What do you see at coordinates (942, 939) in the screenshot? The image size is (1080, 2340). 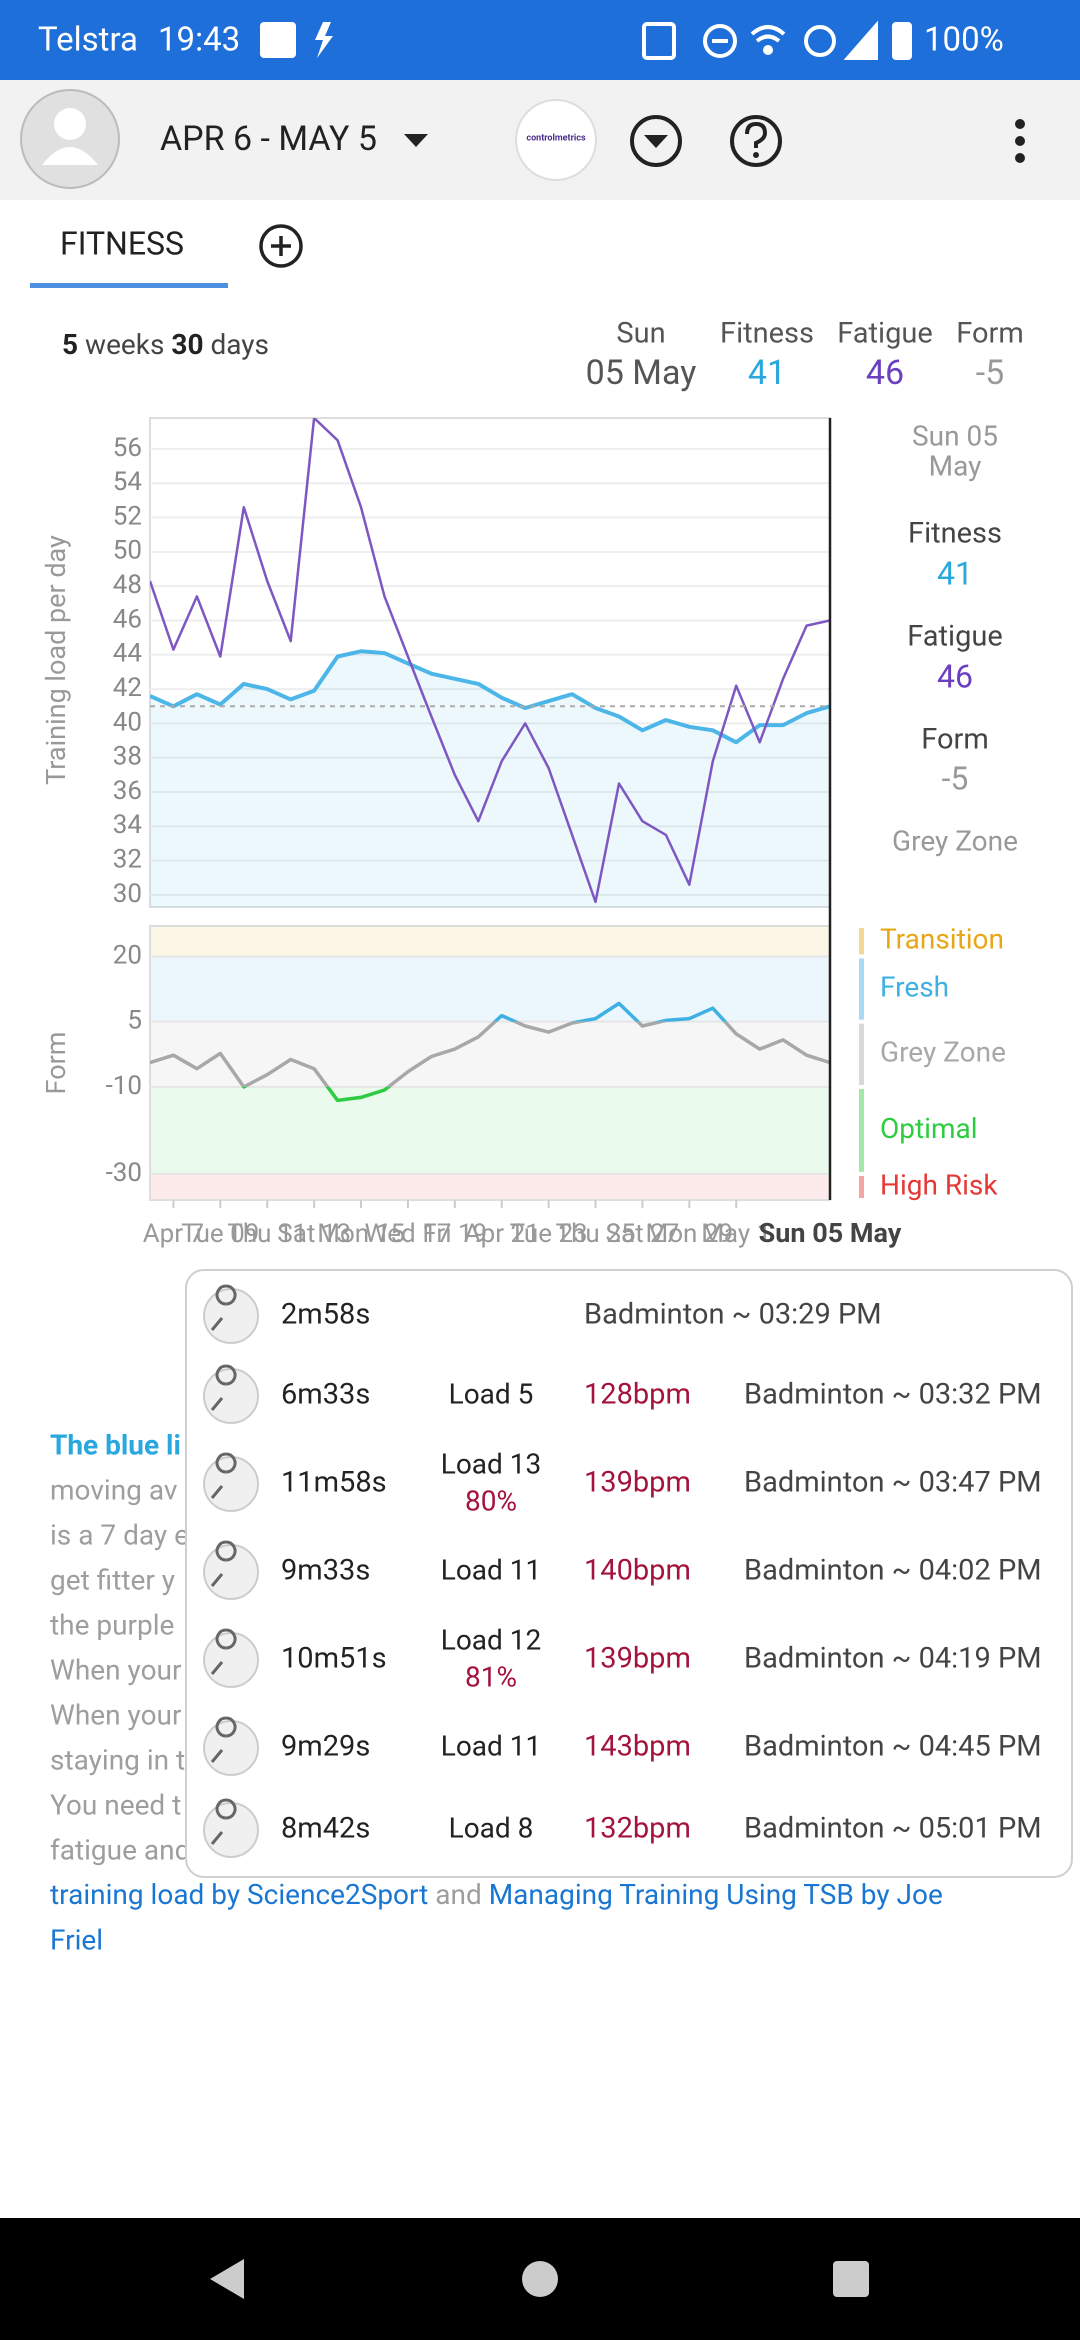 I see `zone-label: Transition` at bounding box center [942, 939].